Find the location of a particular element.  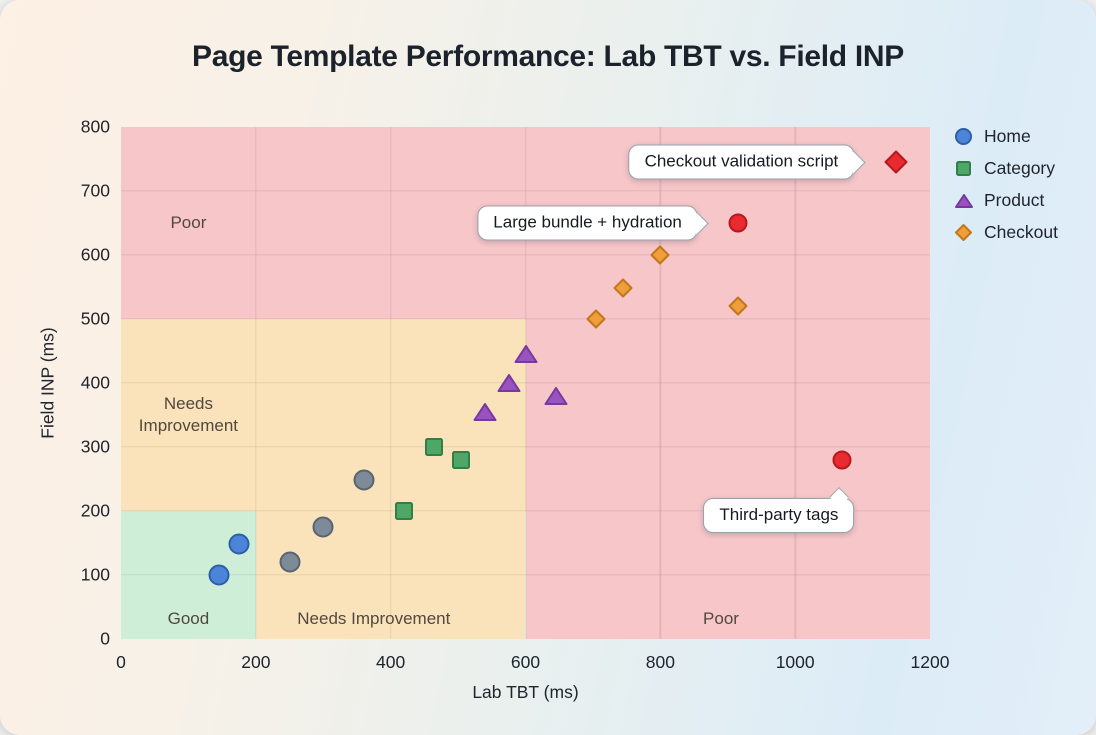

zone-label-needs-improvement-upper: Needs Improvement is located at coordinates (188, 414).